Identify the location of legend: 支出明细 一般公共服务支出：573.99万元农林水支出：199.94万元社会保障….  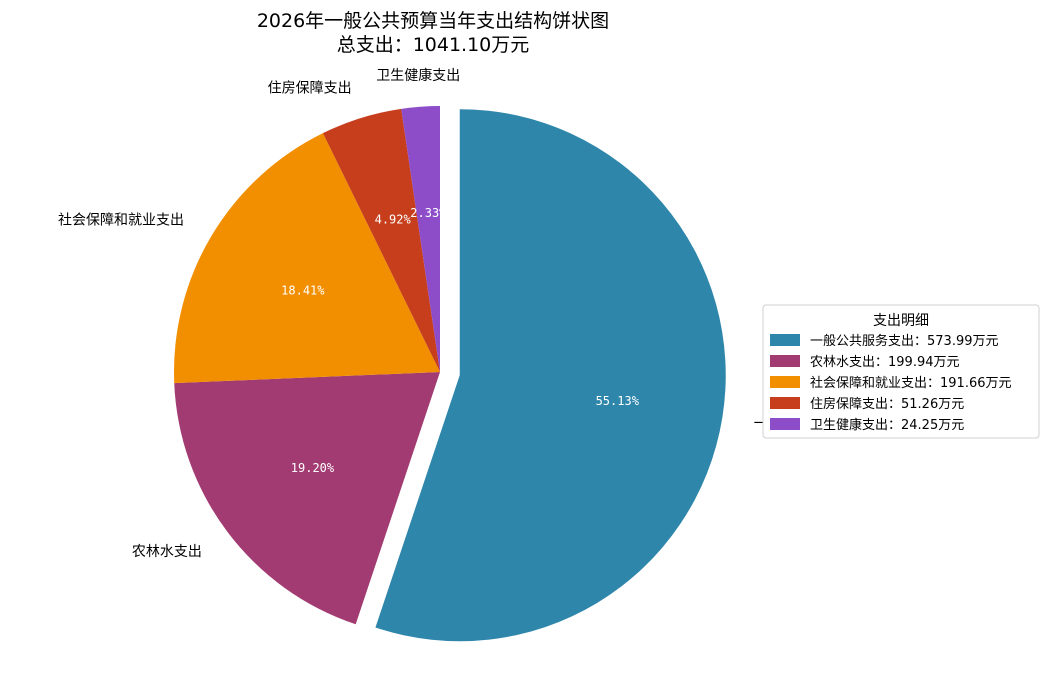
(901, 371).